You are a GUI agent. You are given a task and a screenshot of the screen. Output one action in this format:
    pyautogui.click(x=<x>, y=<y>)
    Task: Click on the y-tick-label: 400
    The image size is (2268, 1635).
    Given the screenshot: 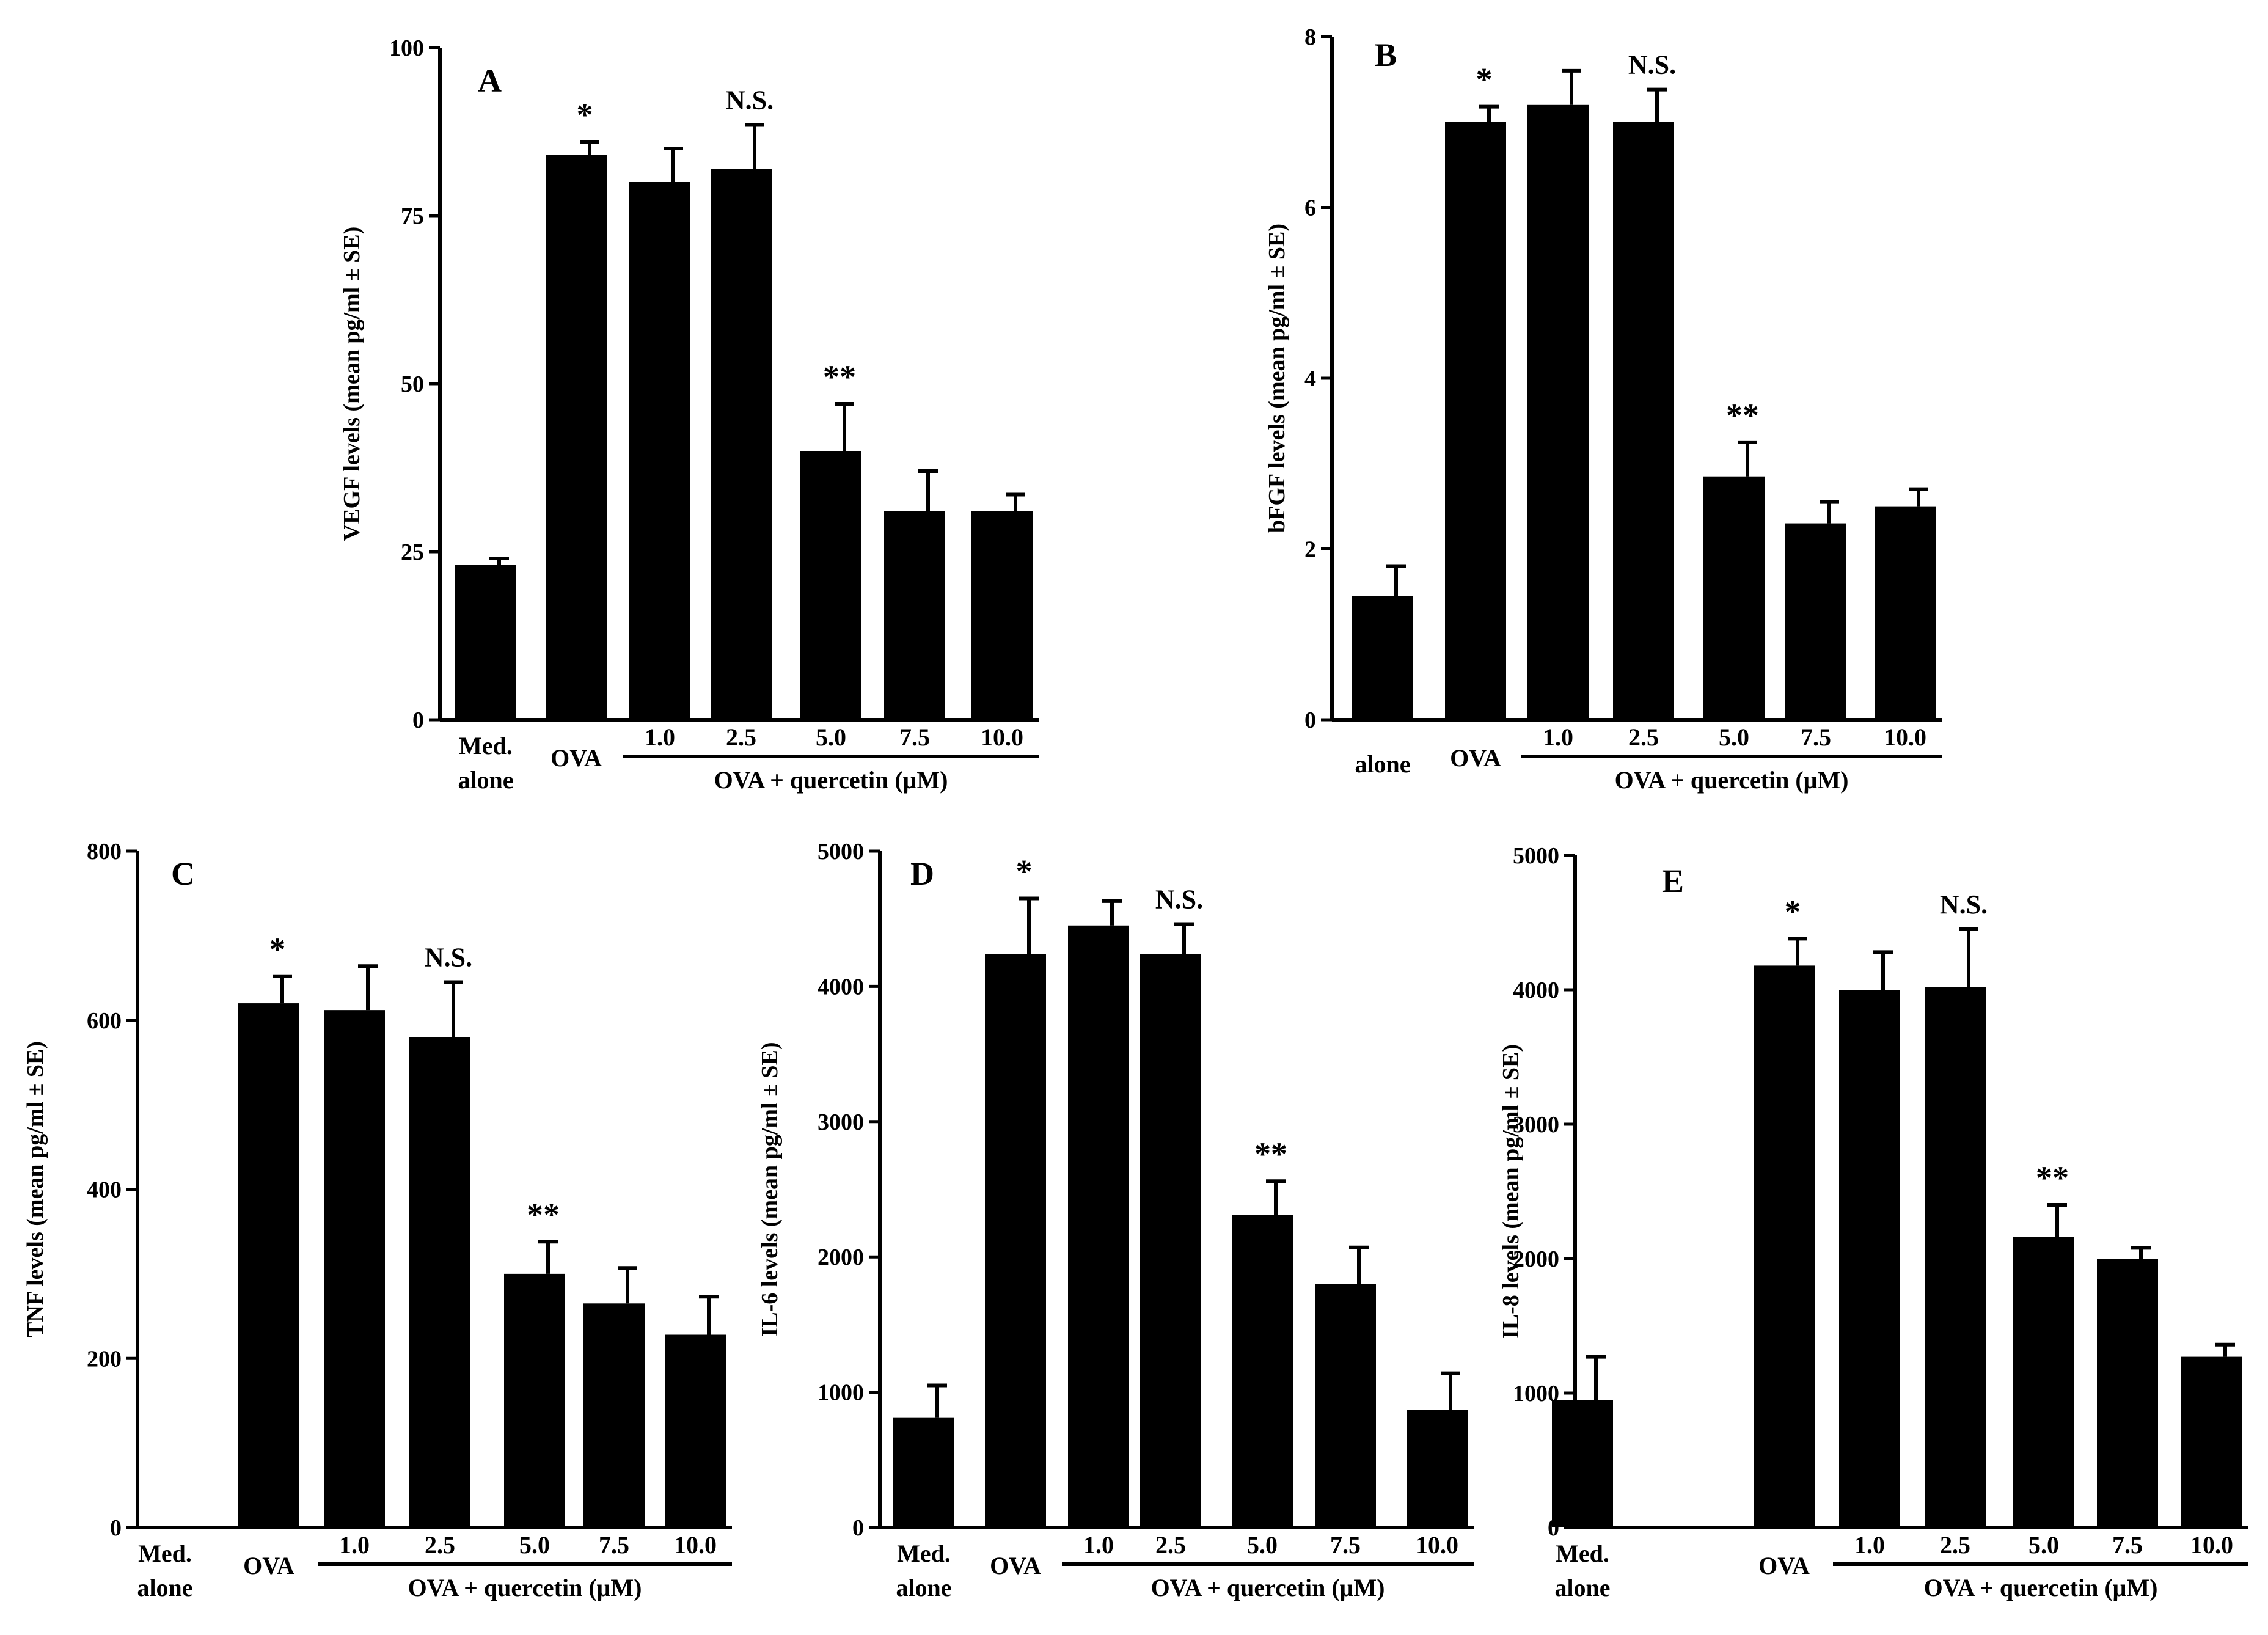 What is the action you would take?
    pyautogui.click(x=104, y=1190)
    